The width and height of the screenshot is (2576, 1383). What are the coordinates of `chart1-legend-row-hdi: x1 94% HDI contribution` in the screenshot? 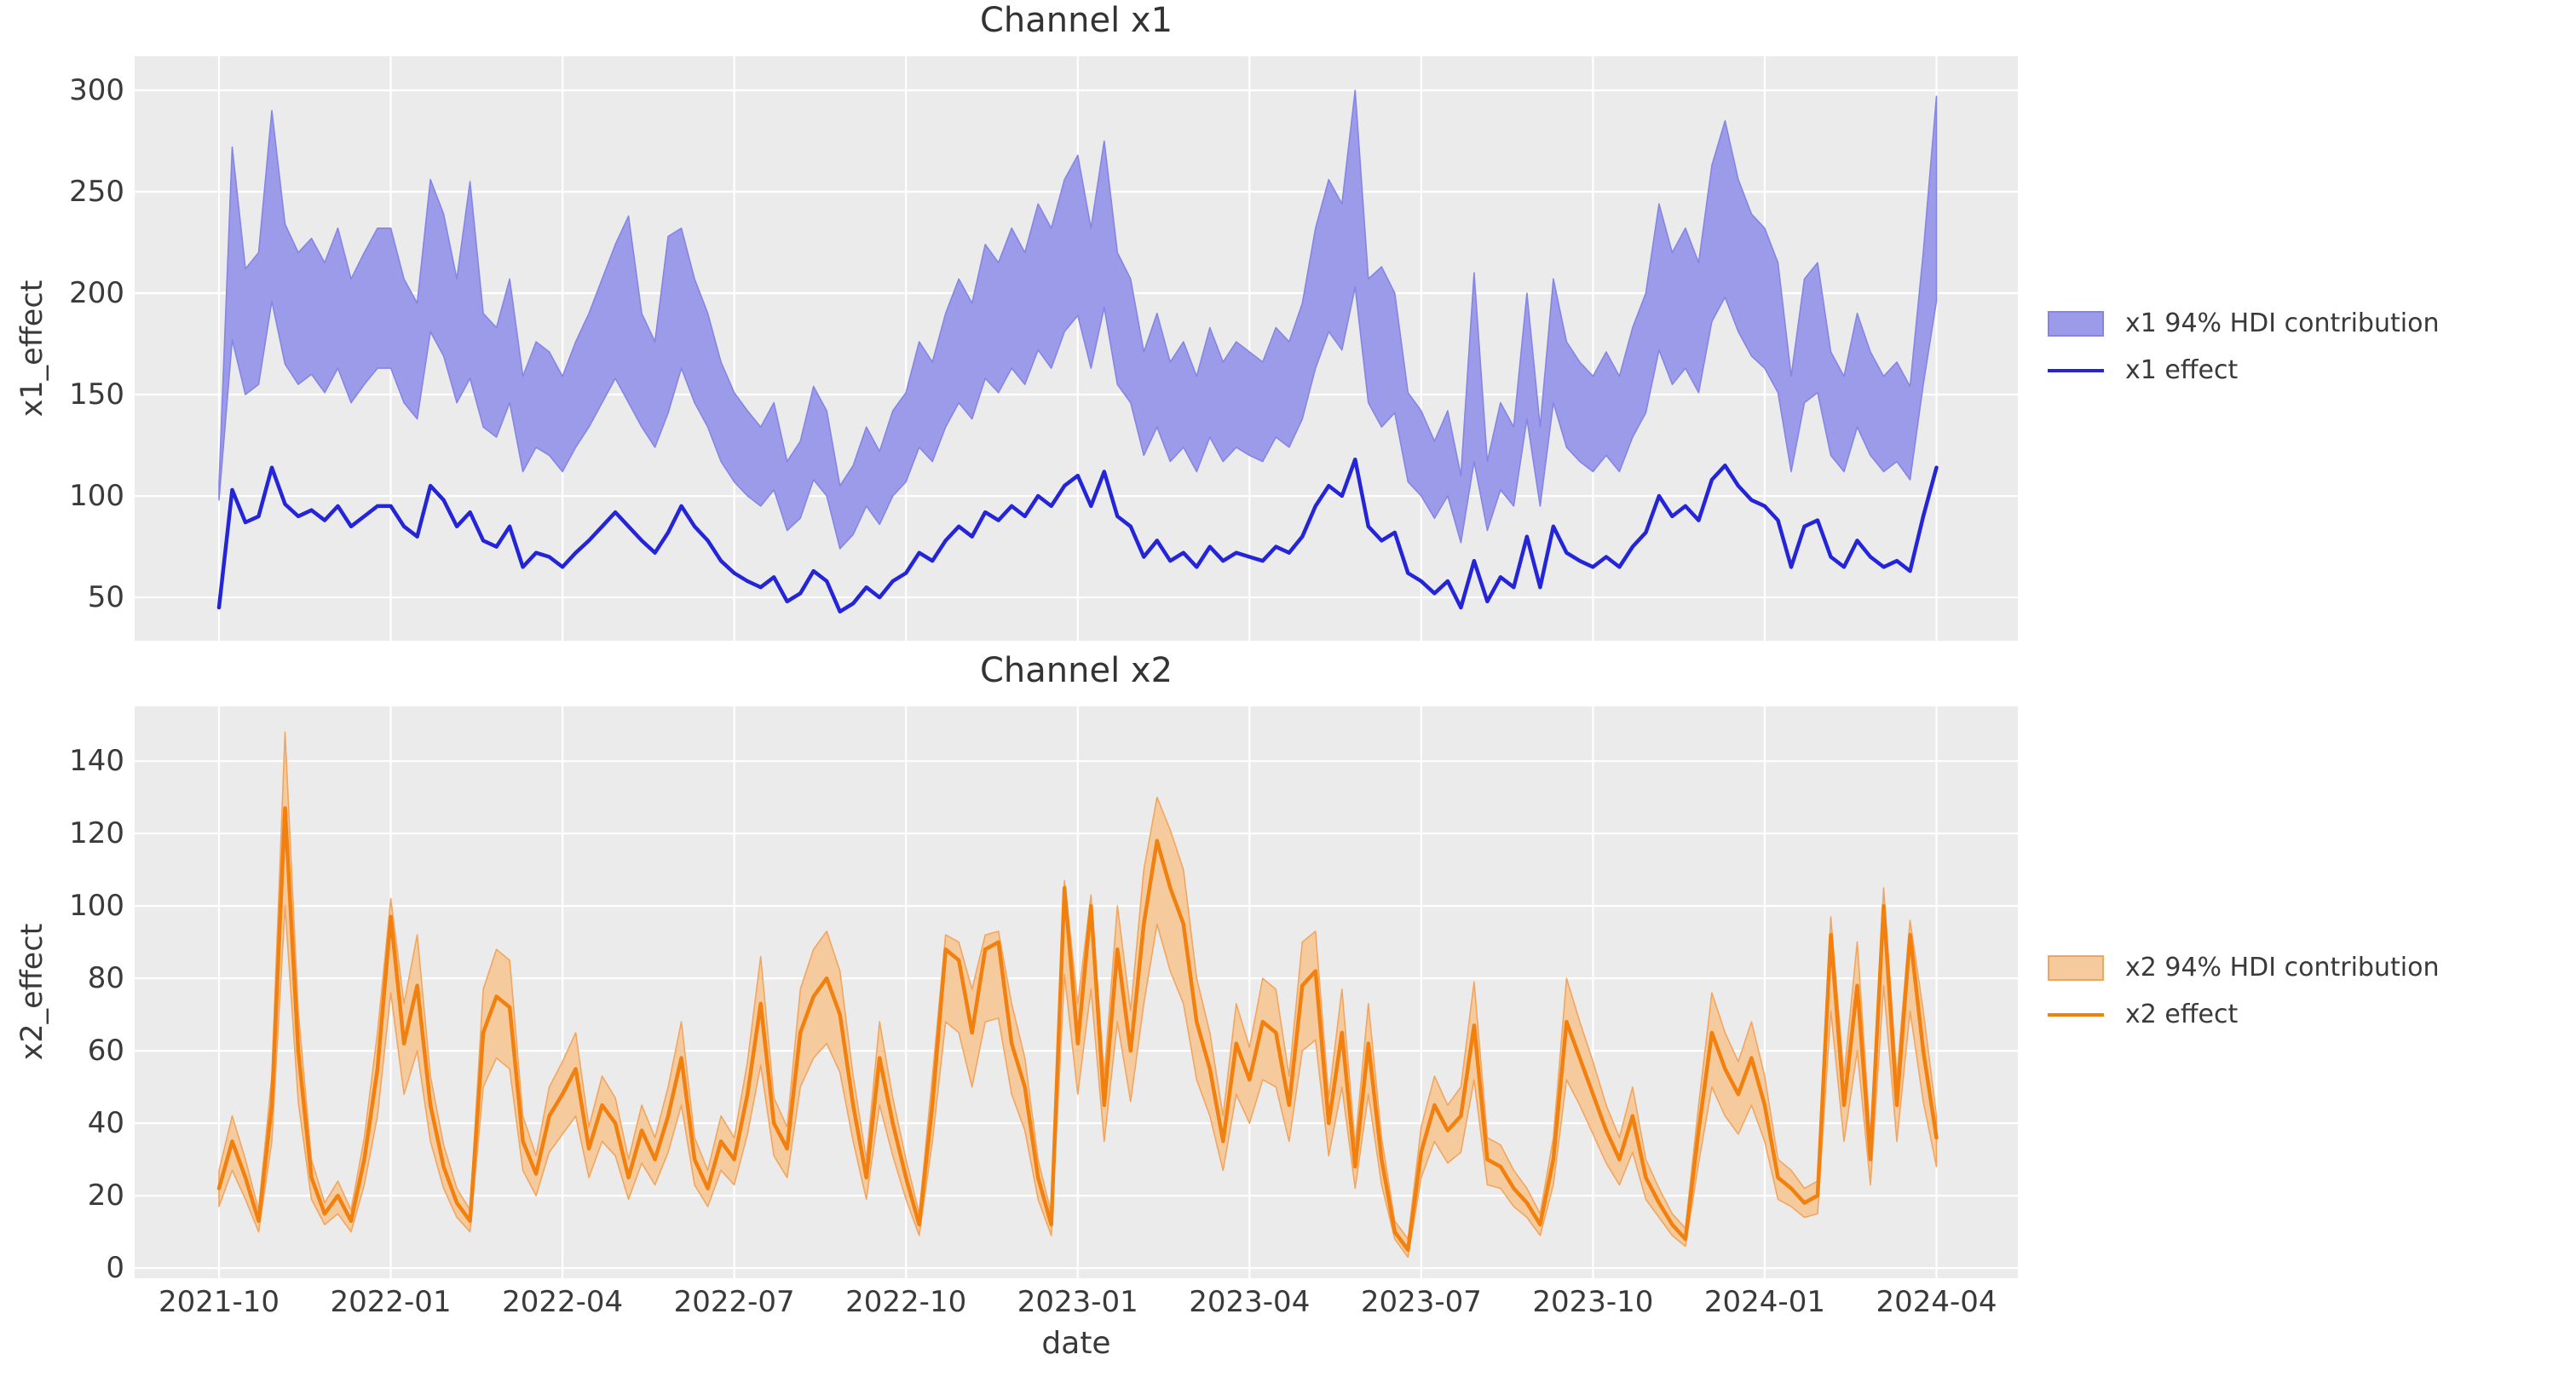 It's located at (2243, 323).